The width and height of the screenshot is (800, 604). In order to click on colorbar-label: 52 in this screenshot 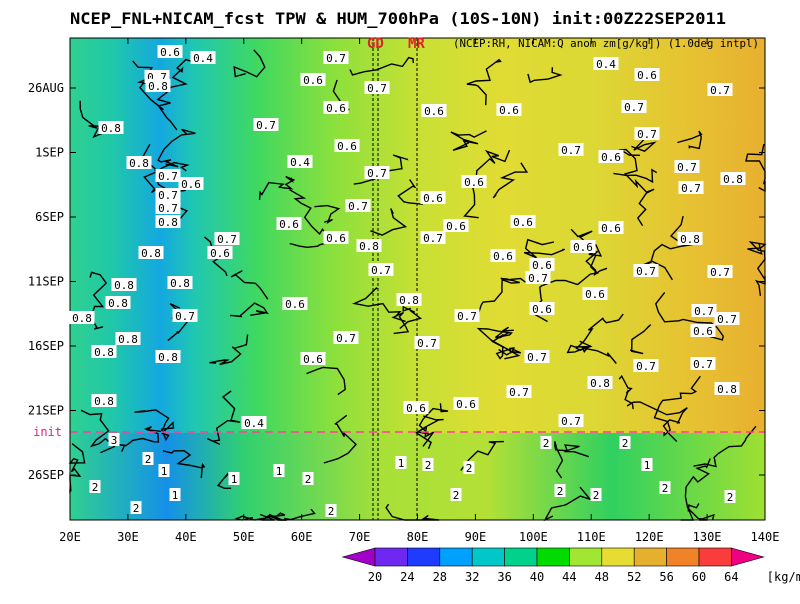, I will do `click(634, 577)`.